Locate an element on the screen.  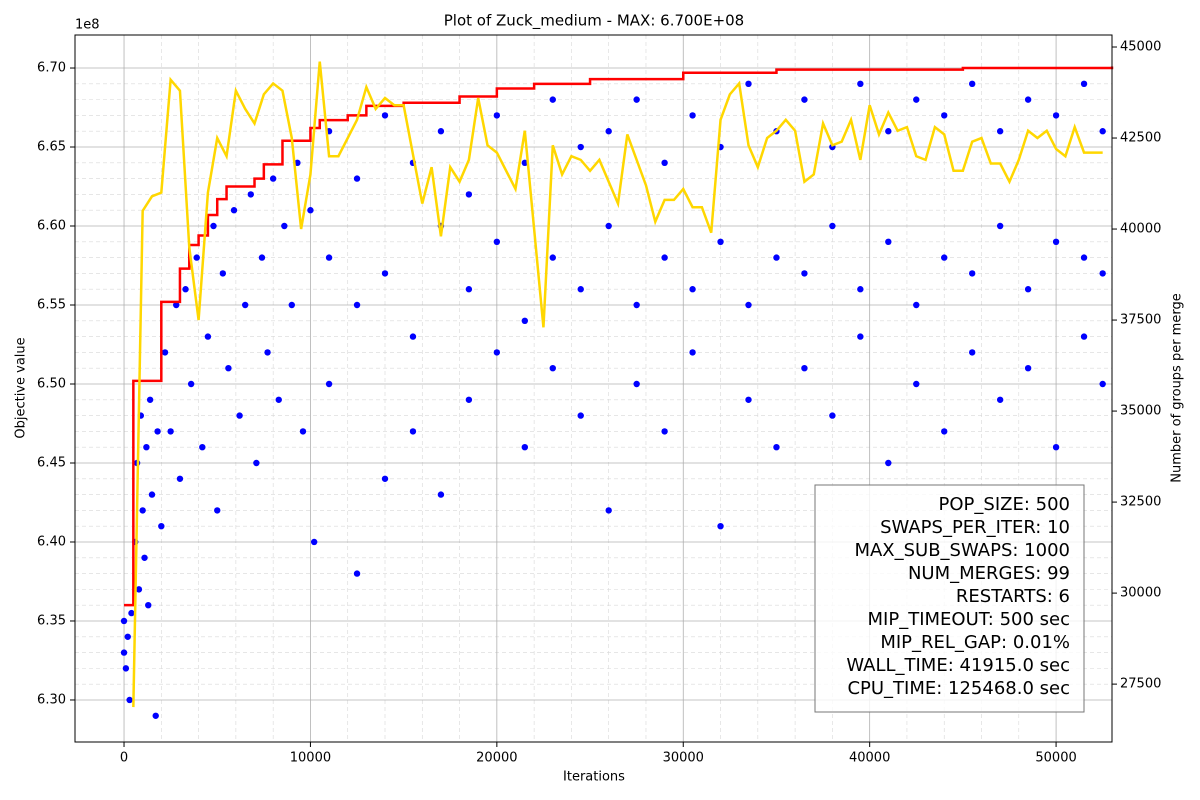
annotation-line: RESTARTS: 6 is located at coordinates (1013, 596).